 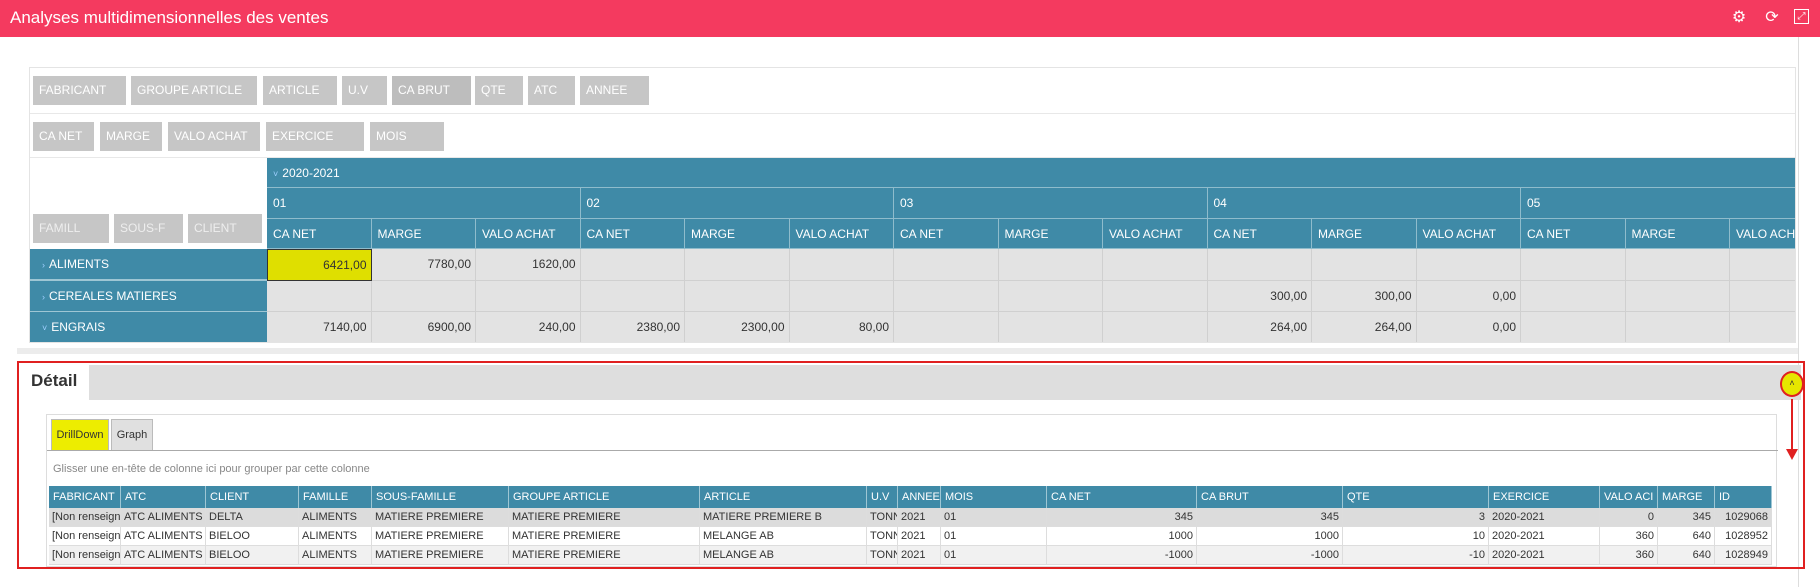 I want to click on grid-cell: -1000, so click(x=1270, y=555).